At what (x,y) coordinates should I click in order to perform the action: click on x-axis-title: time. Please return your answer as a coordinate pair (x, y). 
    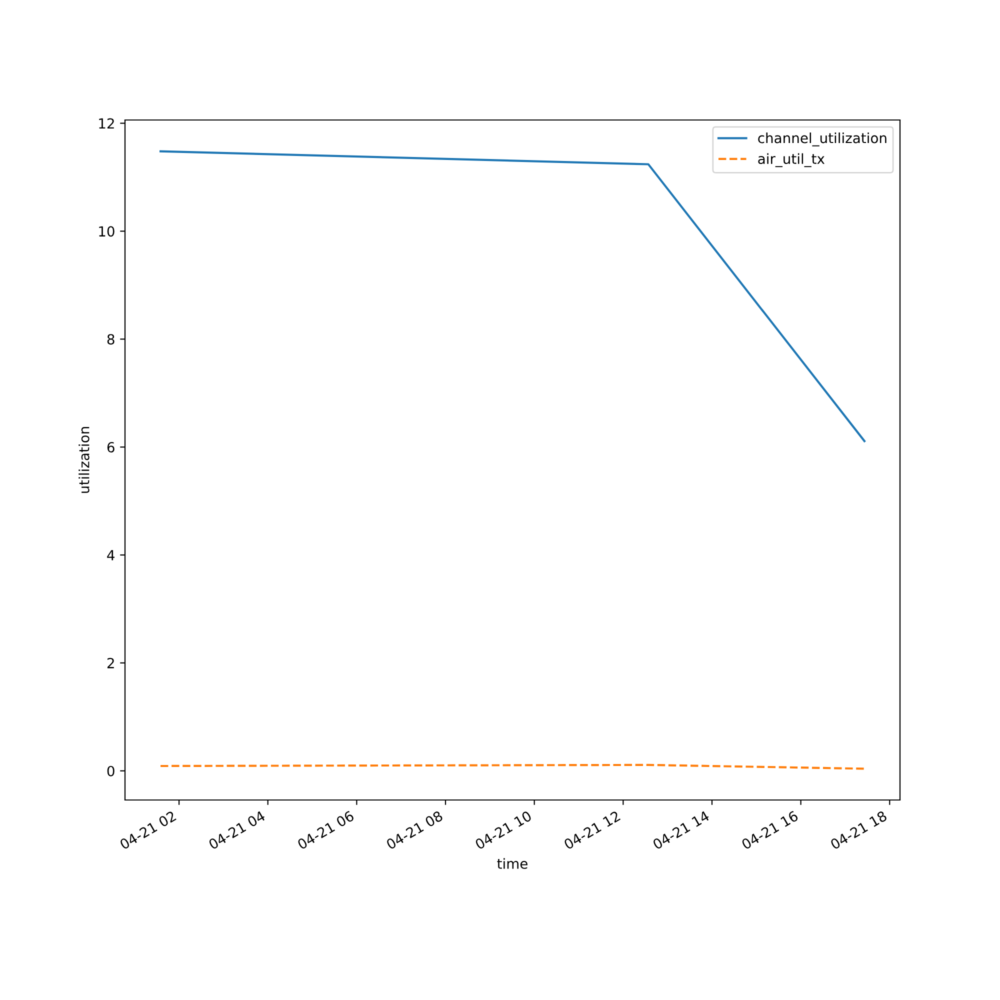
    Looking at the image, I should click on (512, 863).